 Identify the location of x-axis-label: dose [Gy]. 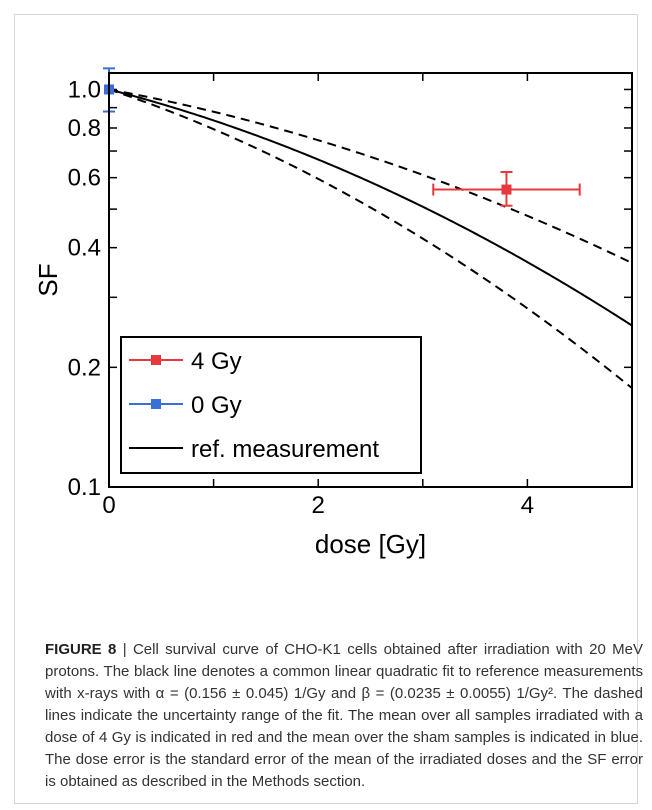
(370, 544).